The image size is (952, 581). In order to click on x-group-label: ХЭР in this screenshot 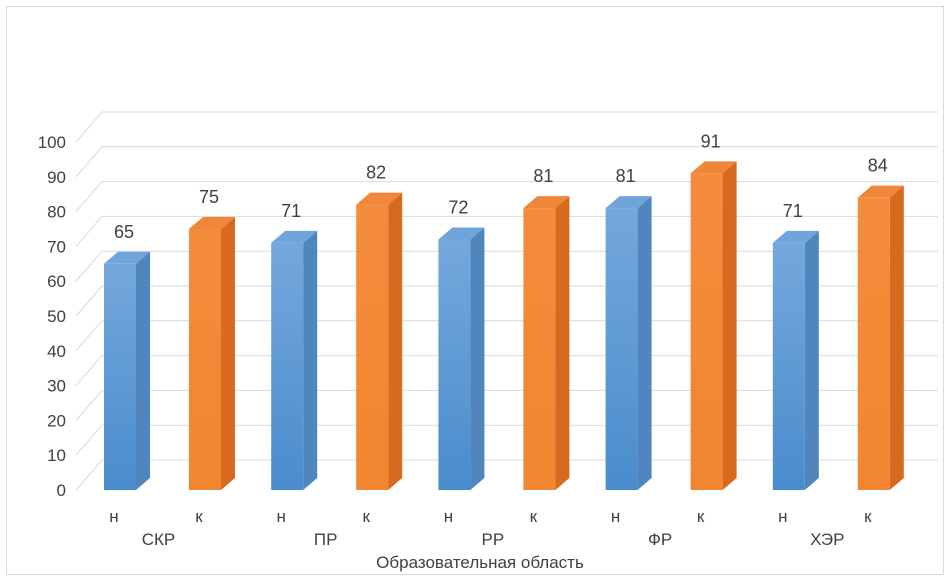, I will do `click(827, 539)`.